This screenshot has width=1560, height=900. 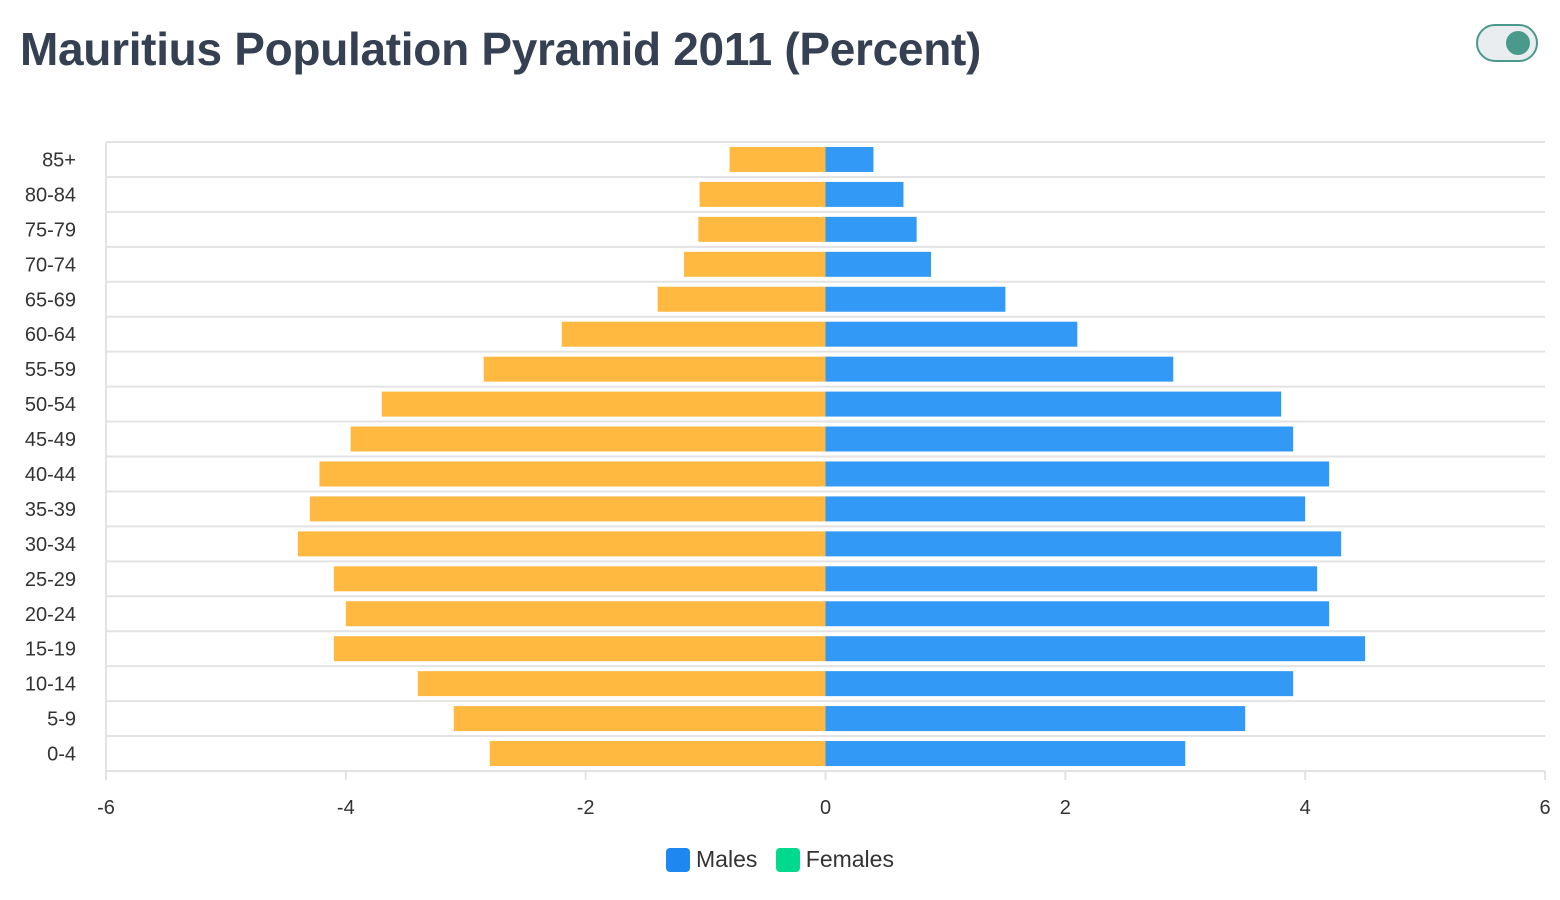 What do you see at coordinates (727, 859) in the screenshot?
I see `legend-males-label: Males` at bounding box center [727, 859].